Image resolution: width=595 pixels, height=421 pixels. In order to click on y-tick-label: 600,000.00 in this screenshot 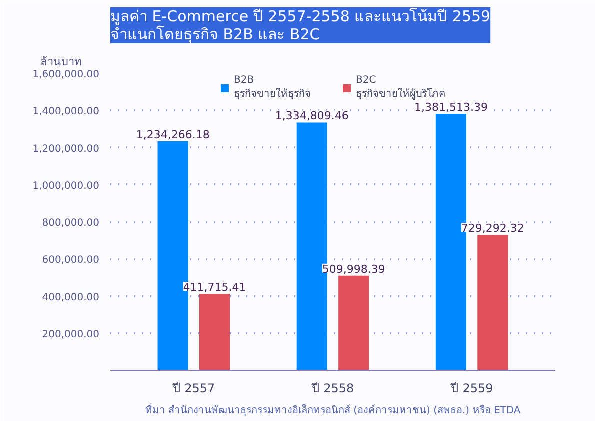, I will do `click(71, 260)`.